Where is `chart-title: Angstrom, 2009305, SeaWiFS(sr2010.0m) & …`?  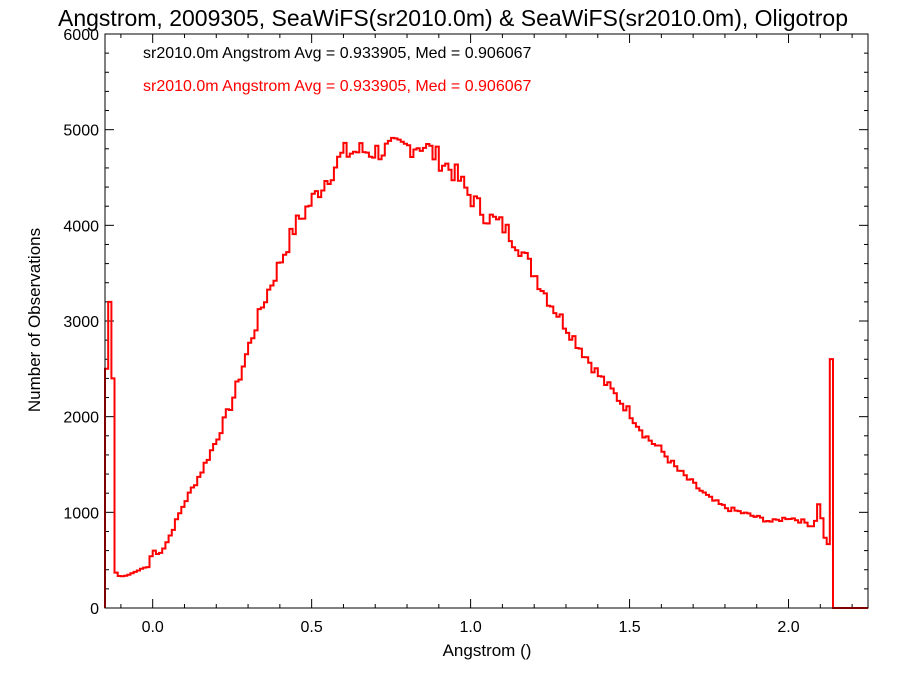 chart-title: Angstrom, 2009305, SeaWiFS(sr2010.0m) & … is located at coordinates (453, 18).